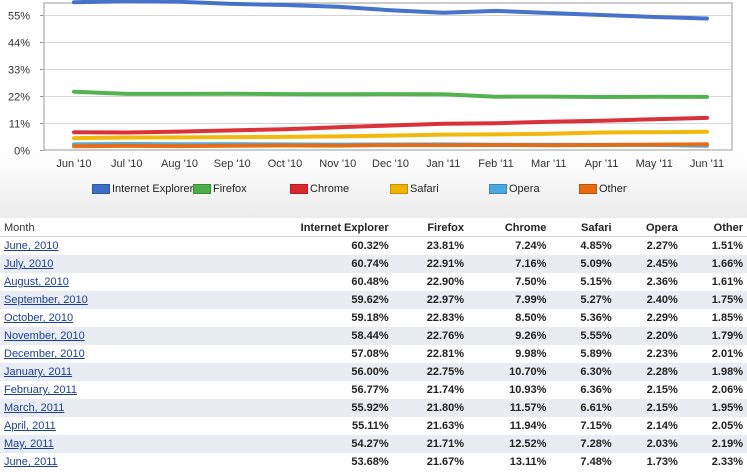 The height and width of the screenshot is (472, 747). I want to click on share-cell: 2.33%, so click(727, 462).